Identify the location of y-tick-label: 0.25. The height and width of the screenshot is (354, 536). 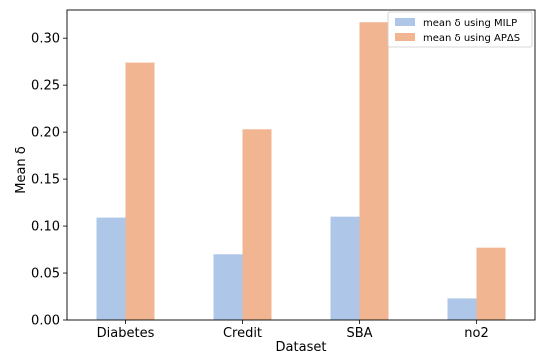
(45, 86).